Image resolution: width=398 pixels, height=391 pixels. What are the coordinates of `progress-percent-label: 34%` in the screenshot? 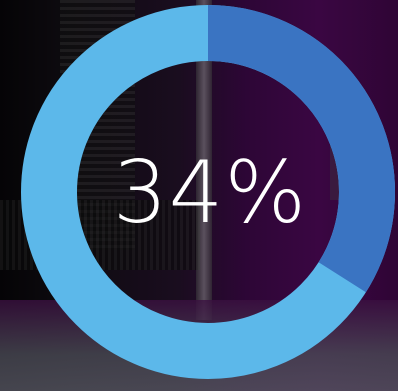 It's located at (210, 193).